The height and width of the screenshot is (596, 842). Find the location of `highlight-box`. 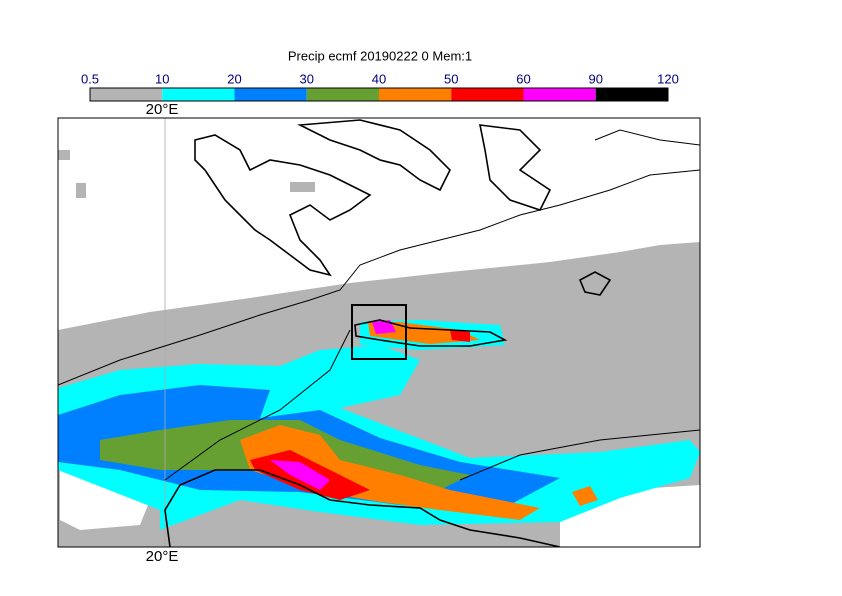

highlight-box is located at coordinates (379, 332).